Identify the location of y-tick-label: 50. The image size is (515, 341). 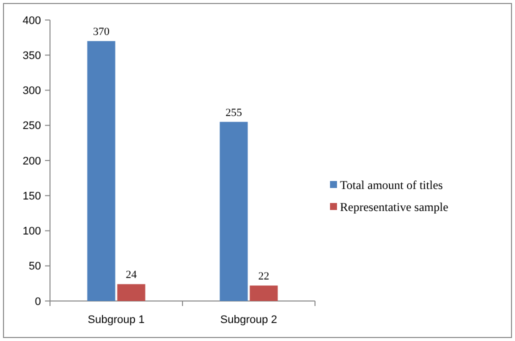
(34, 266).